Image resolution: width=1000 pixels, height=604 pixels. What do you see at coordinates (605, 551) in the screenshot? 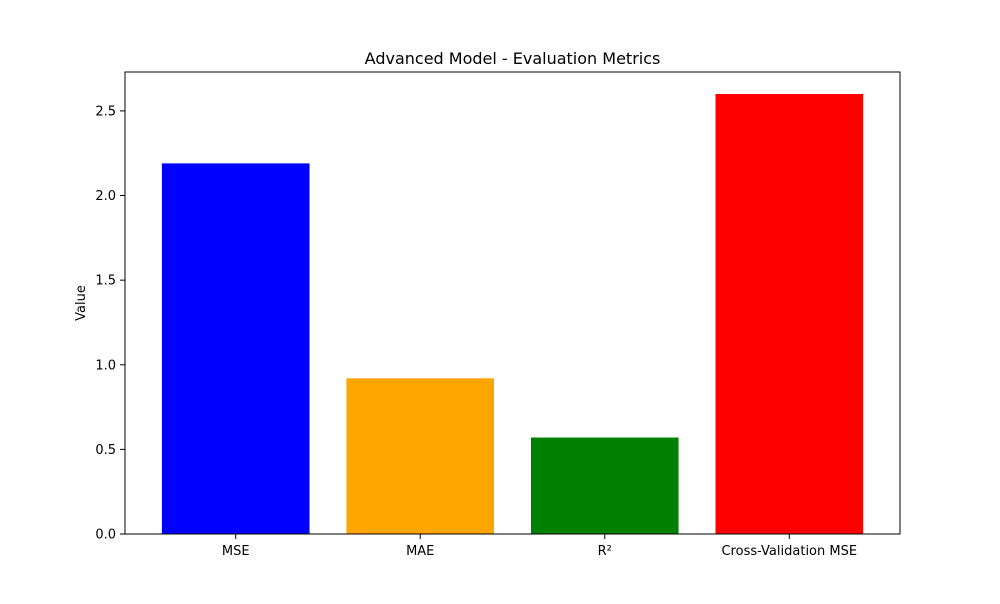
I see `x-tick-label: R²` at bounding box center [605, 551].